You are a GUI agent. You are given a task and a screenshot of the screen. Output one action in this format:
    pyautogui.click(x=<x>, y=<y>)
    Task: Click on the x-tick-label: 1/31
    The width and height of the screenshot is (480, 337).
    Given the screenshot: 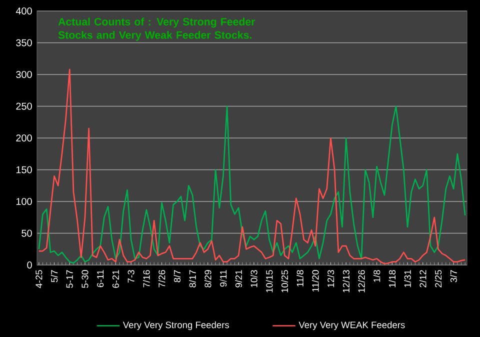 What is the action you would take?
    pyautogui.click(x=407, y=279)
    